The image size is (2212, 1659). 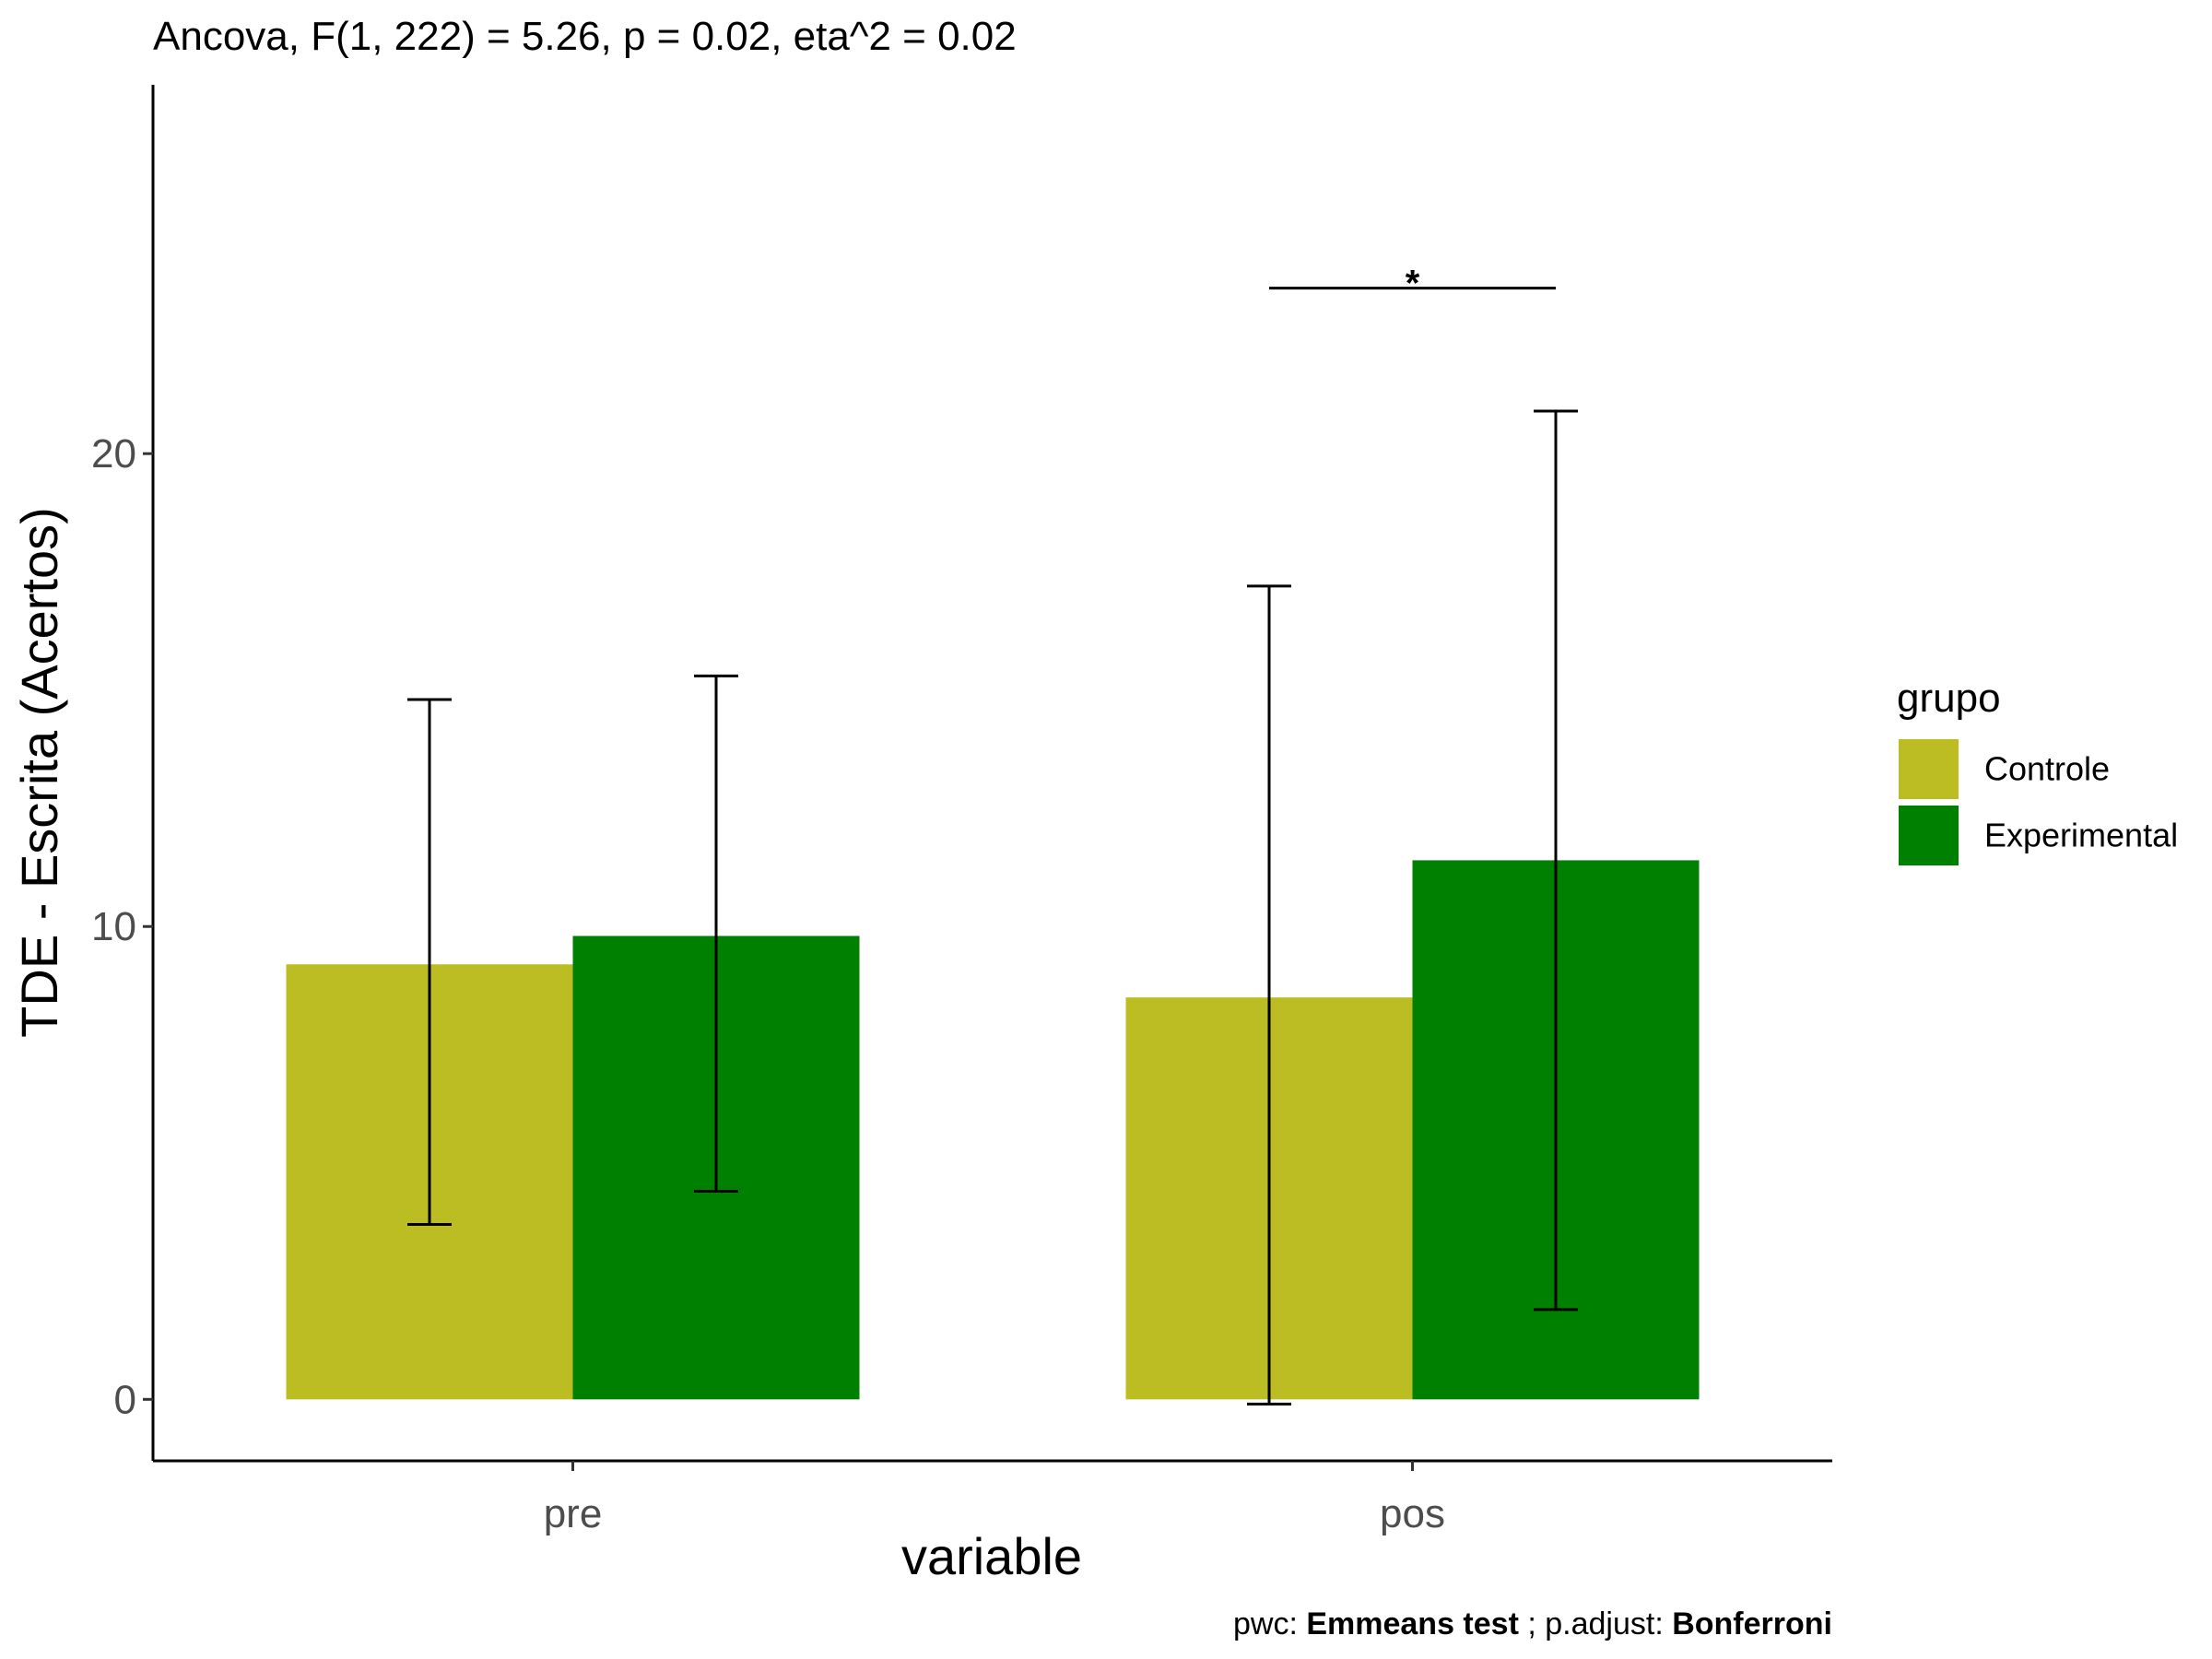 What do you see at coordinates (1269, 1623) in the screenshot?
I see `caption-prefix: pwc:` at bounding box center [1269, 1623].